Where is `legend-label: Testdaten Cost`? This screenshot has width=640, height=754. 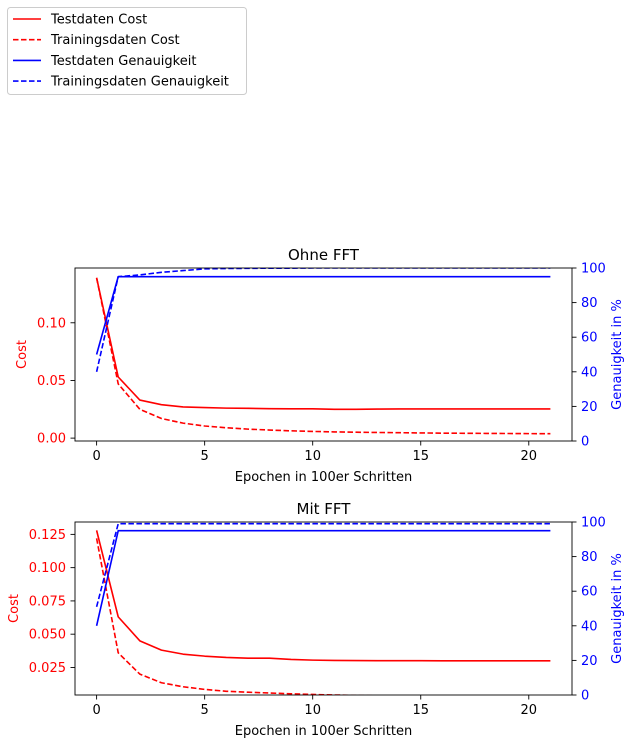
legend-label: Testdaten Cost is located at coordinates (98, 20).